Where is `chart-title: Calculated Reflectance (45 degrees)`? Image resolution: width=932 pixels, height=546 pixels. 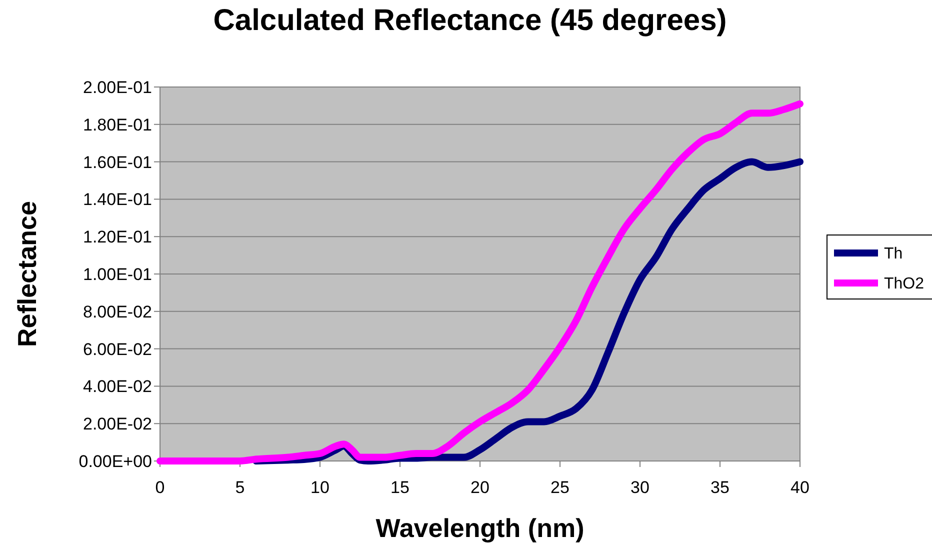 chart-title: Calculated Reflectance (45 degrees) is located at coordinates (470, 20).